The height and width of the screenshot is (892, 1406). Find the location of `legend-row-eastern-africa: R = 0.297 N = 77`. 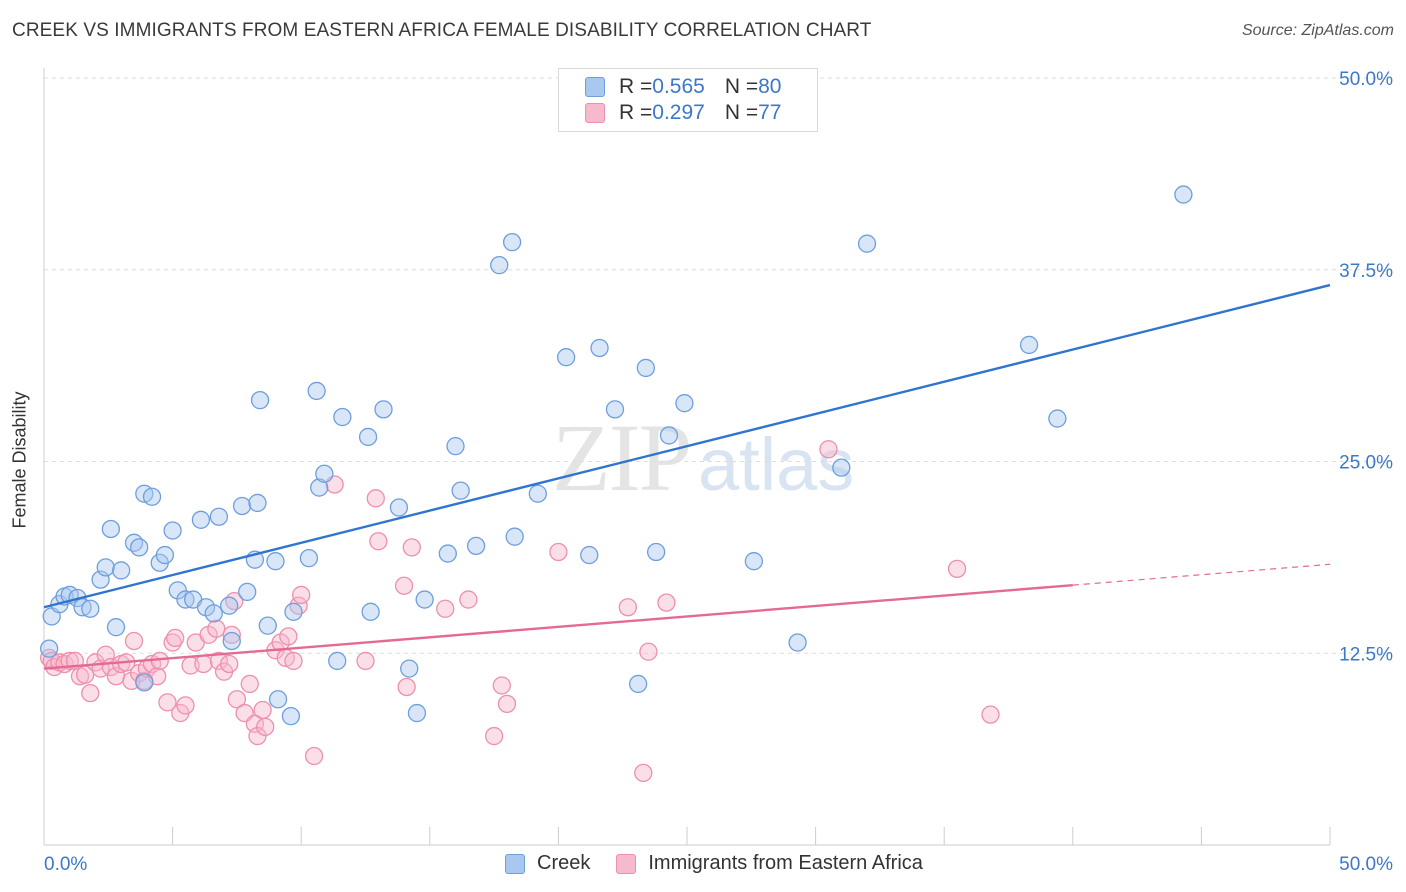

legend-row-eastern-africa: R = 0.297 N = 77 is located at coordinates (683, 113).